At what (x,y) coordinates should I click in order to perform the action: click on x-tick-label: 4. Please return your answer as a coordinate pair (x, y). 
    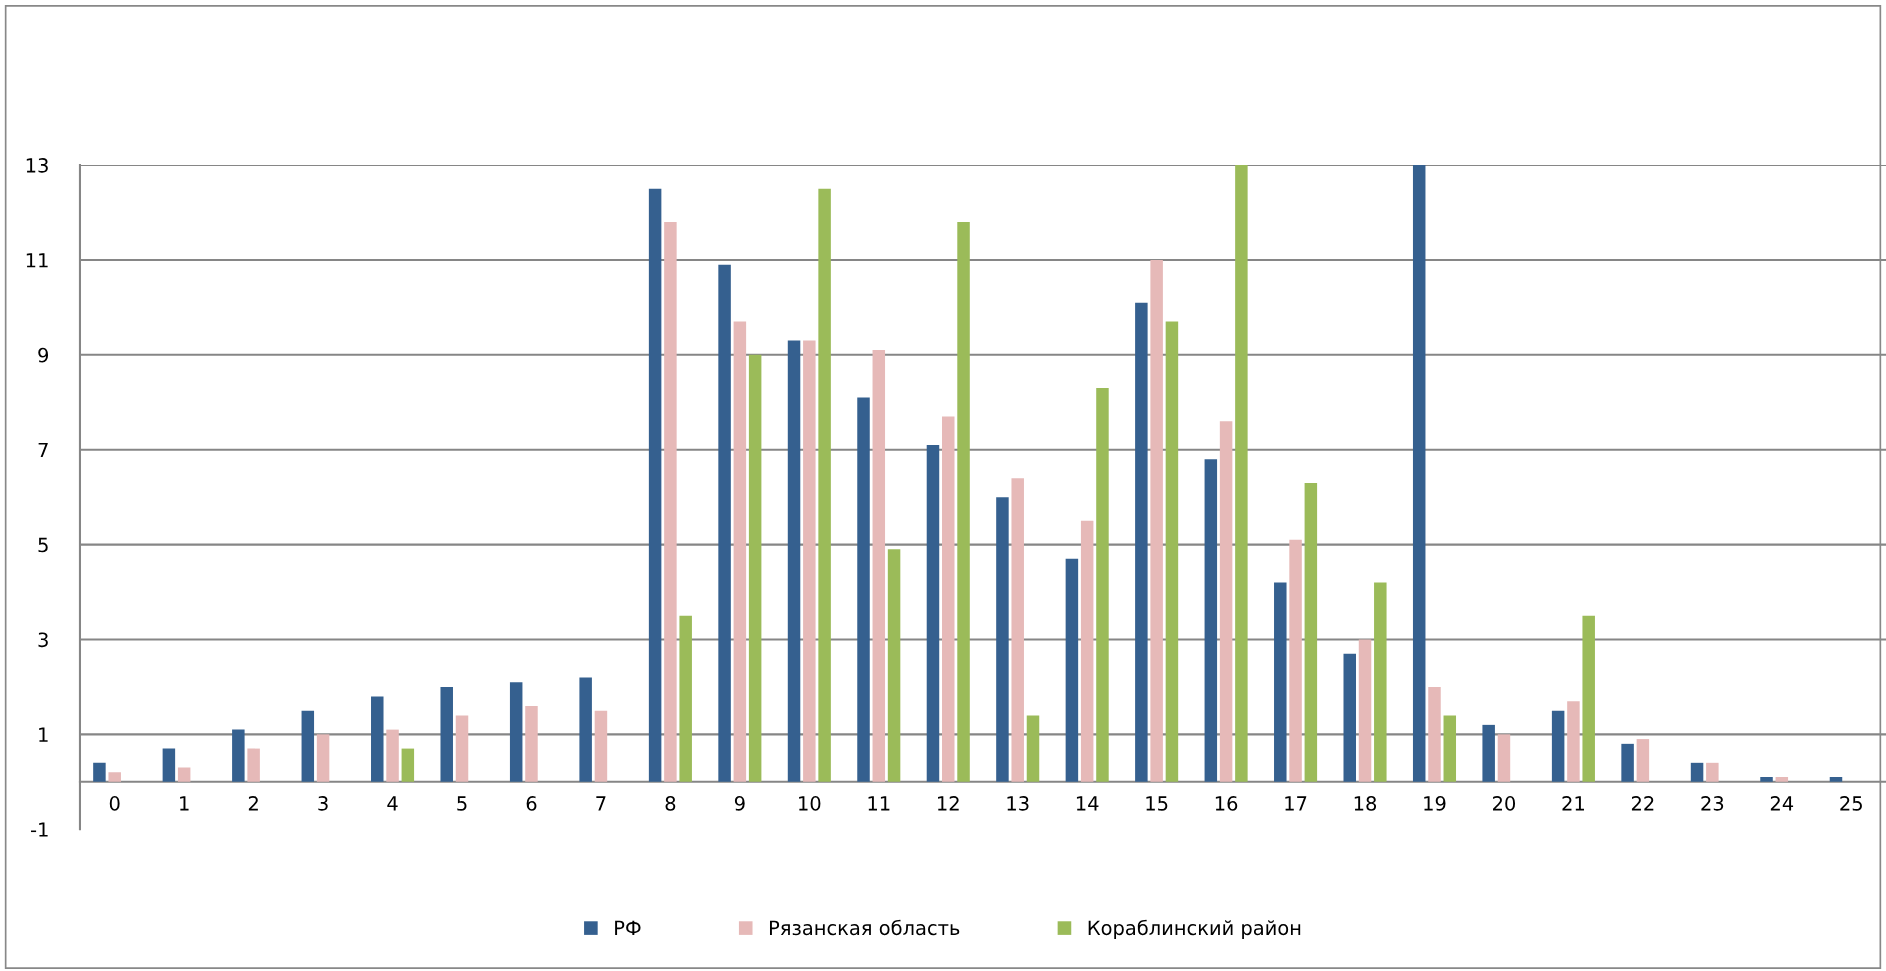
    Looking at the image, I should click on (392, 803).